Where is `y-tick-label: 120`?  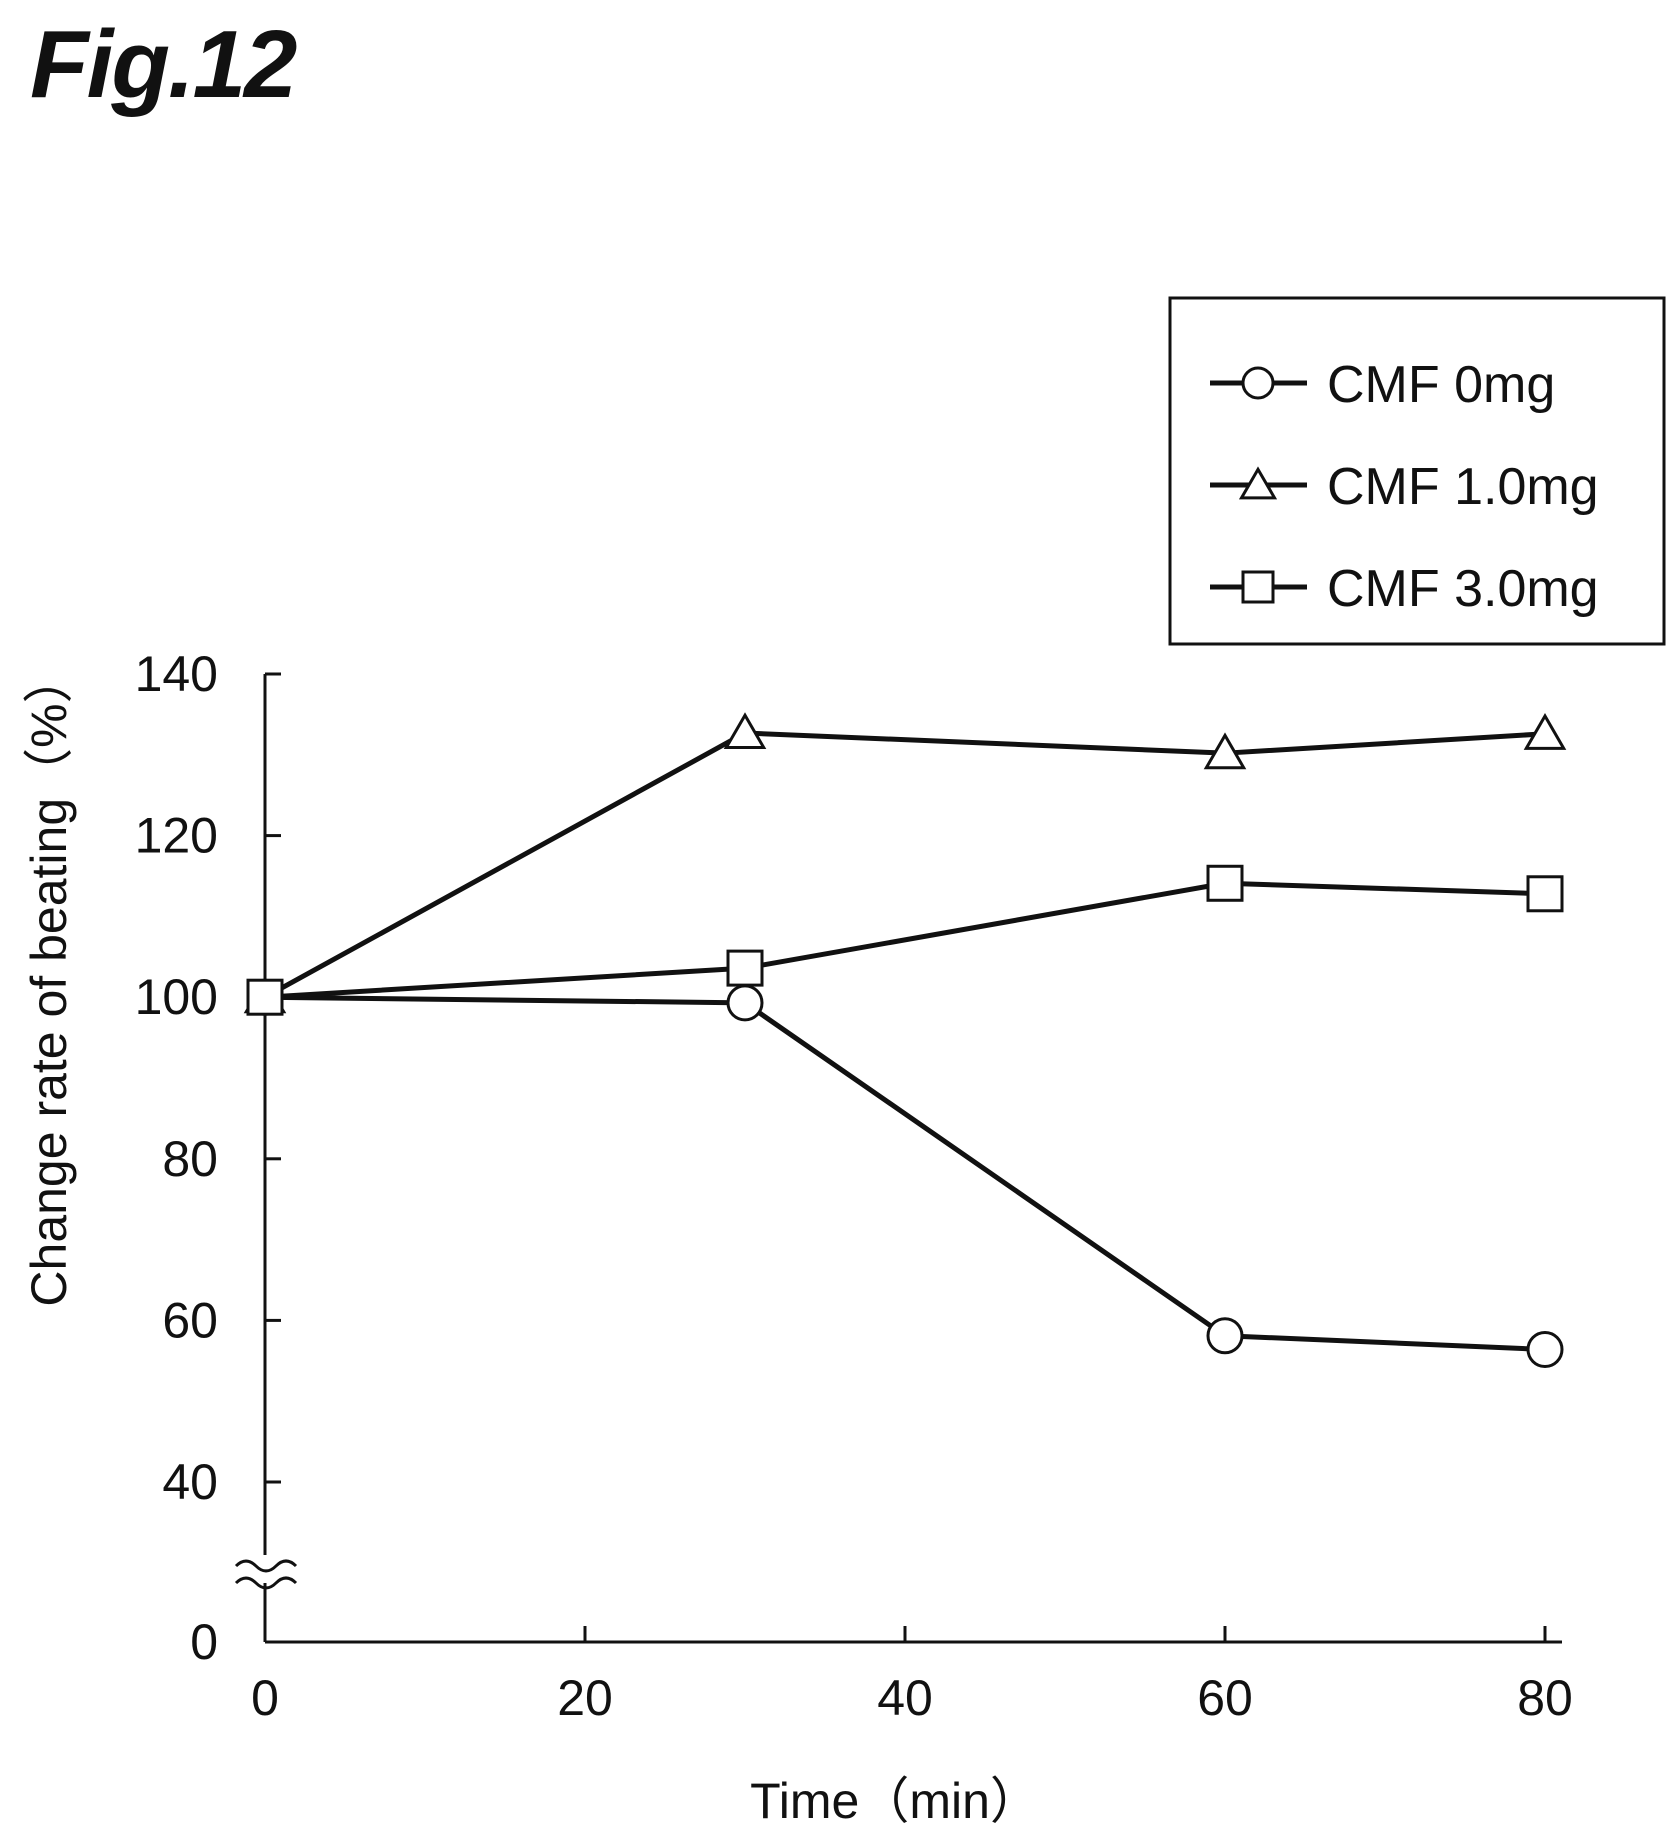 y-tick-label: 120 is located at coordinates (176, 836).